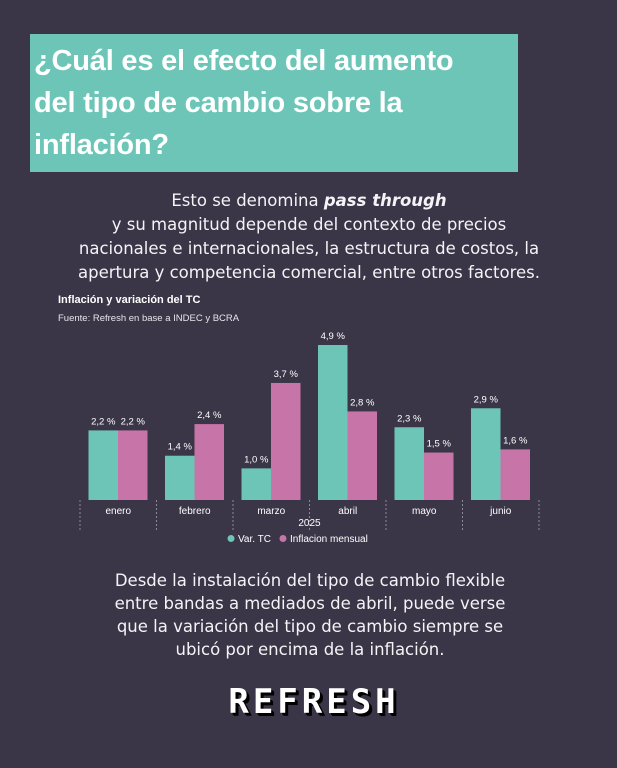 The image size is (617, 768). What do you see at coordinates (286, 374) in the screenshot?
I see `data-label: 3,7 %` at bounding box center [286, 374].